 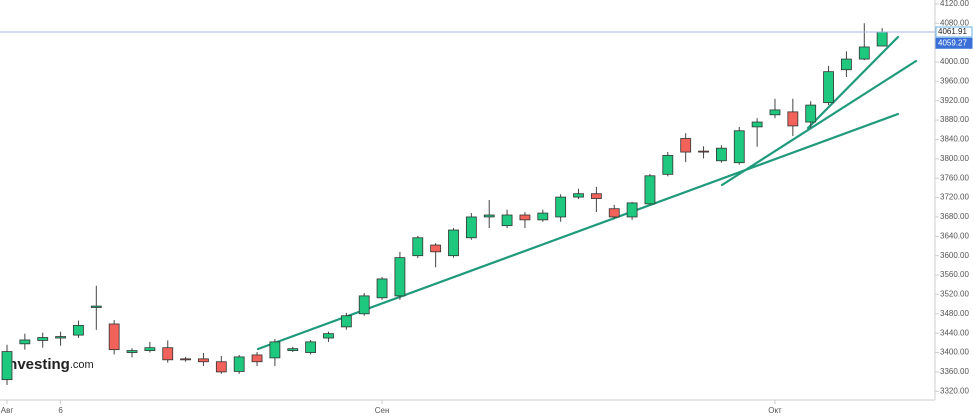 I want to click on y-tick-label: 3480.00, so click(x=954, y=313).